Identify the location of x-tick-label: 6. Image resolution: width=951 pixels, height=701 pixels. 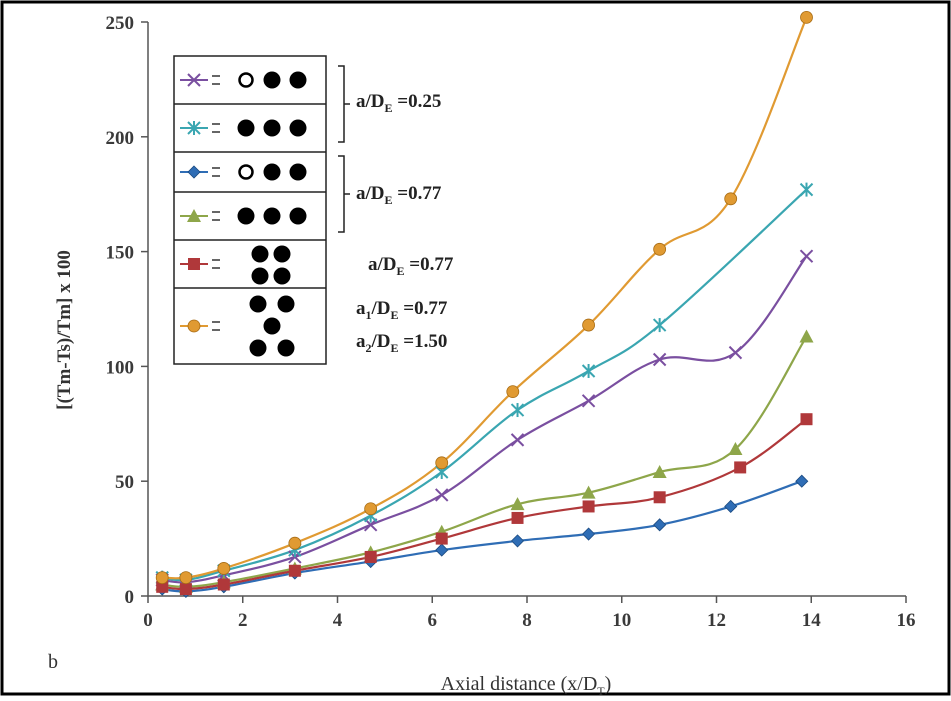
(433, 620).